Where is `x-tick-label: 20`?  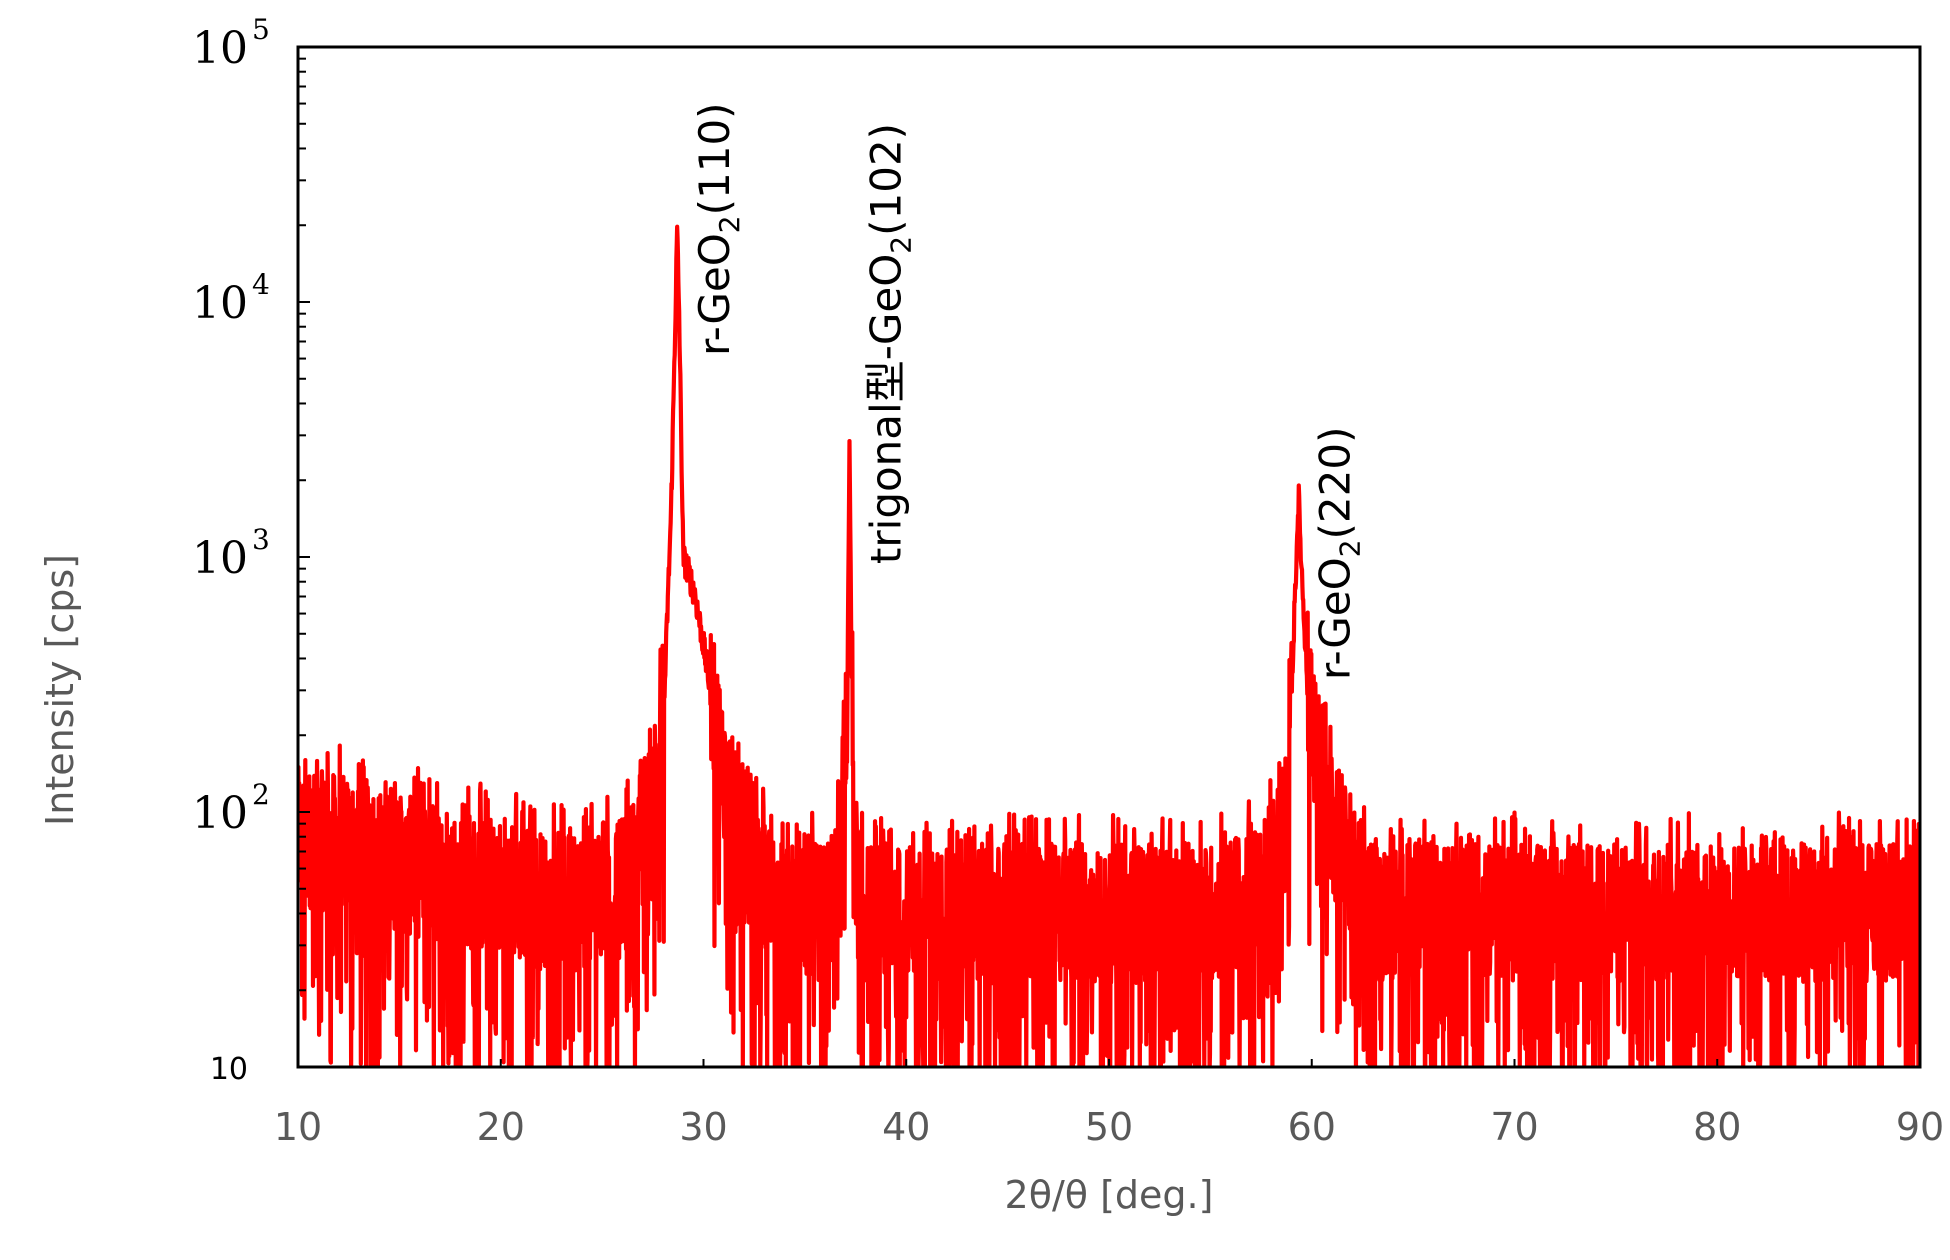
x-tick-label: 20 is located at coordinates (501, 1127).